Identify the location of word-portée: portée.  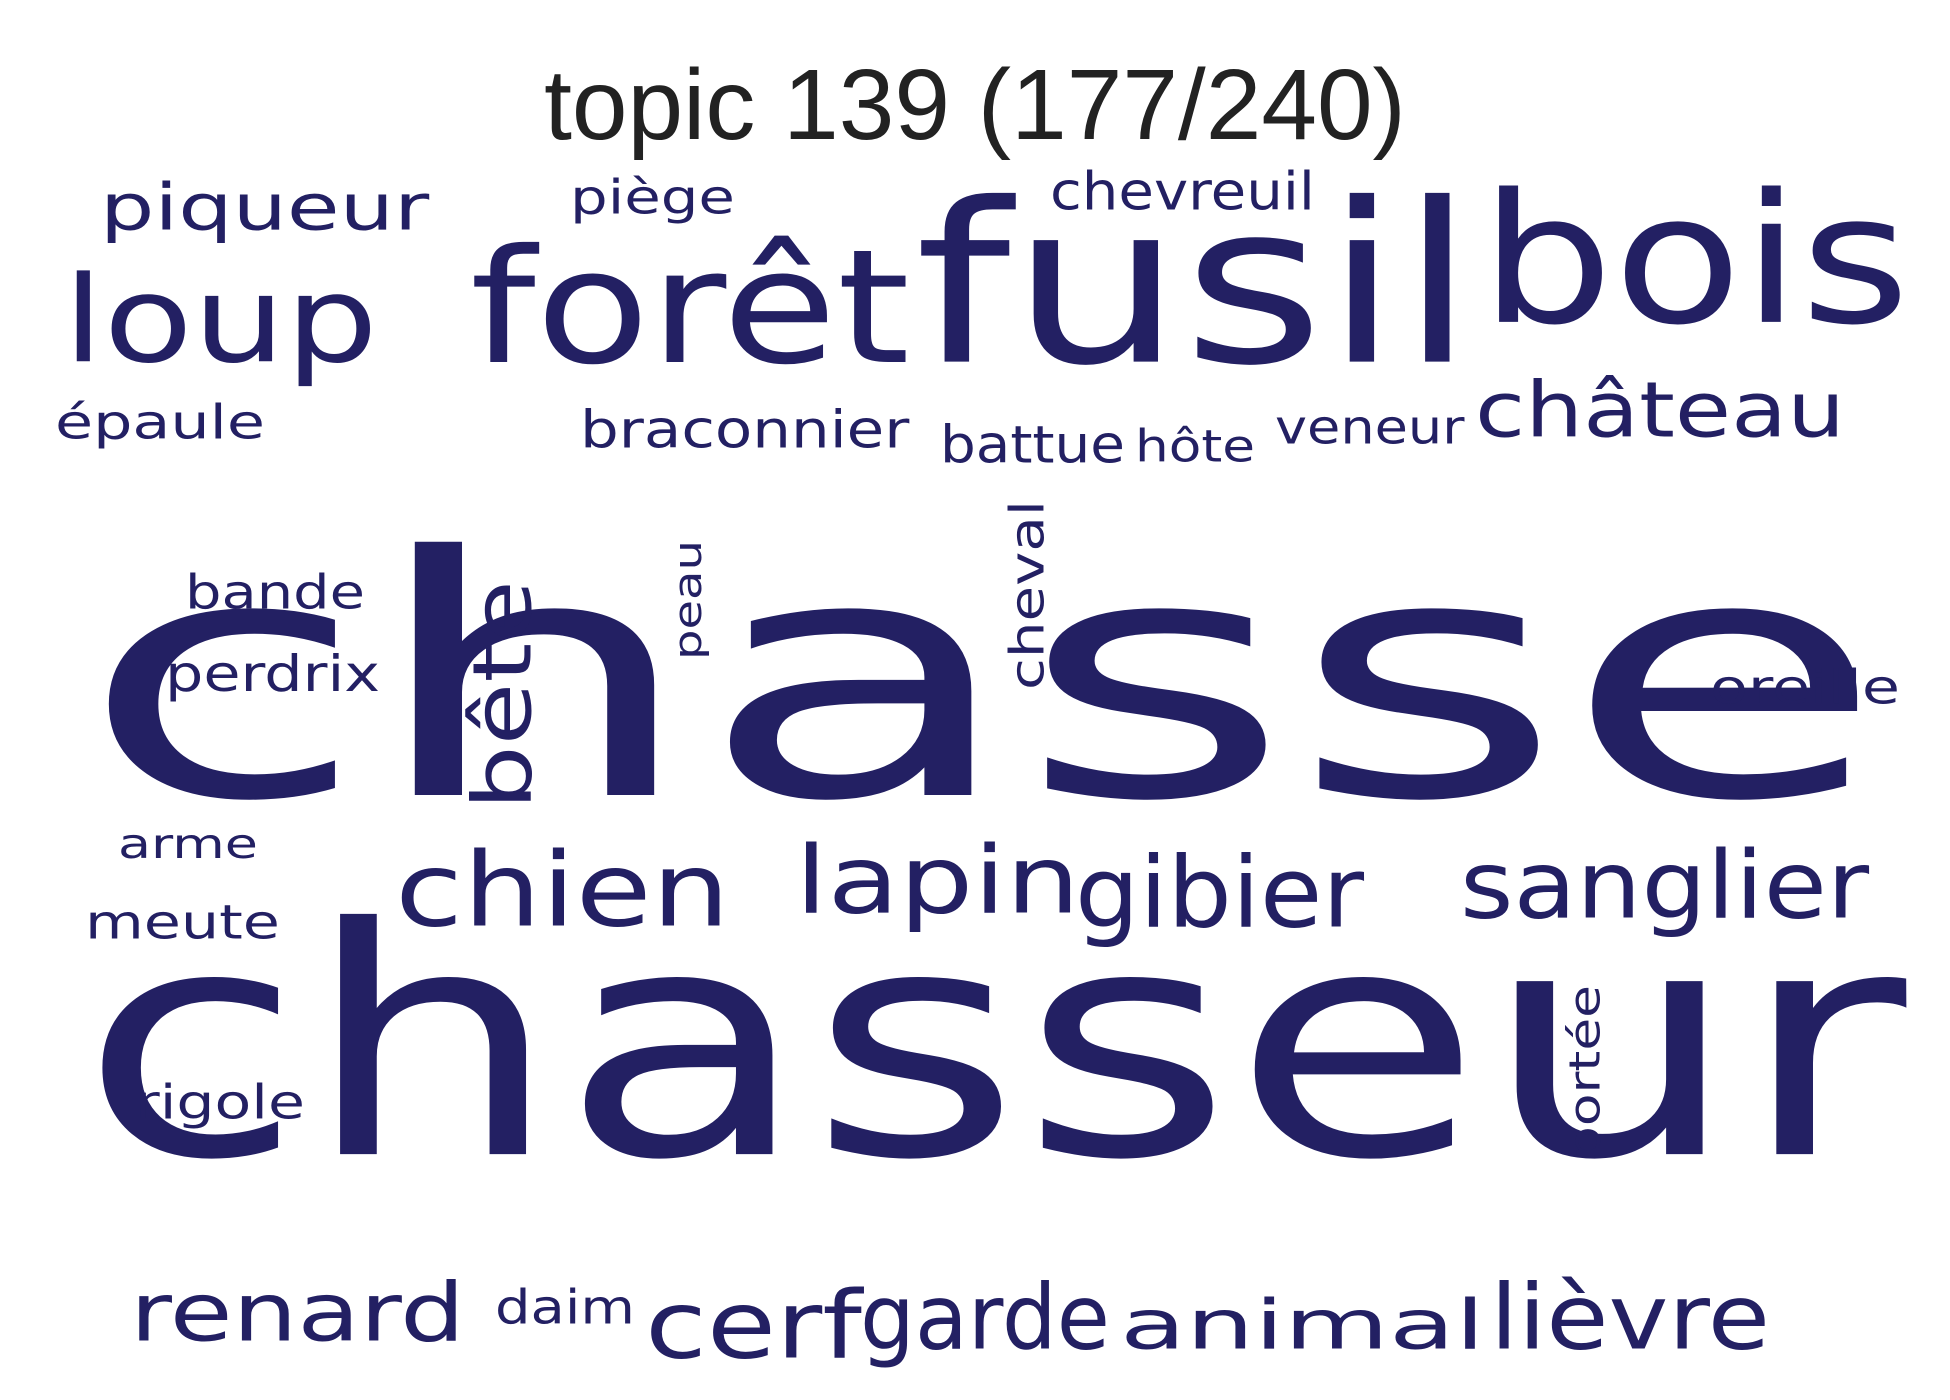
(1586, 1072).